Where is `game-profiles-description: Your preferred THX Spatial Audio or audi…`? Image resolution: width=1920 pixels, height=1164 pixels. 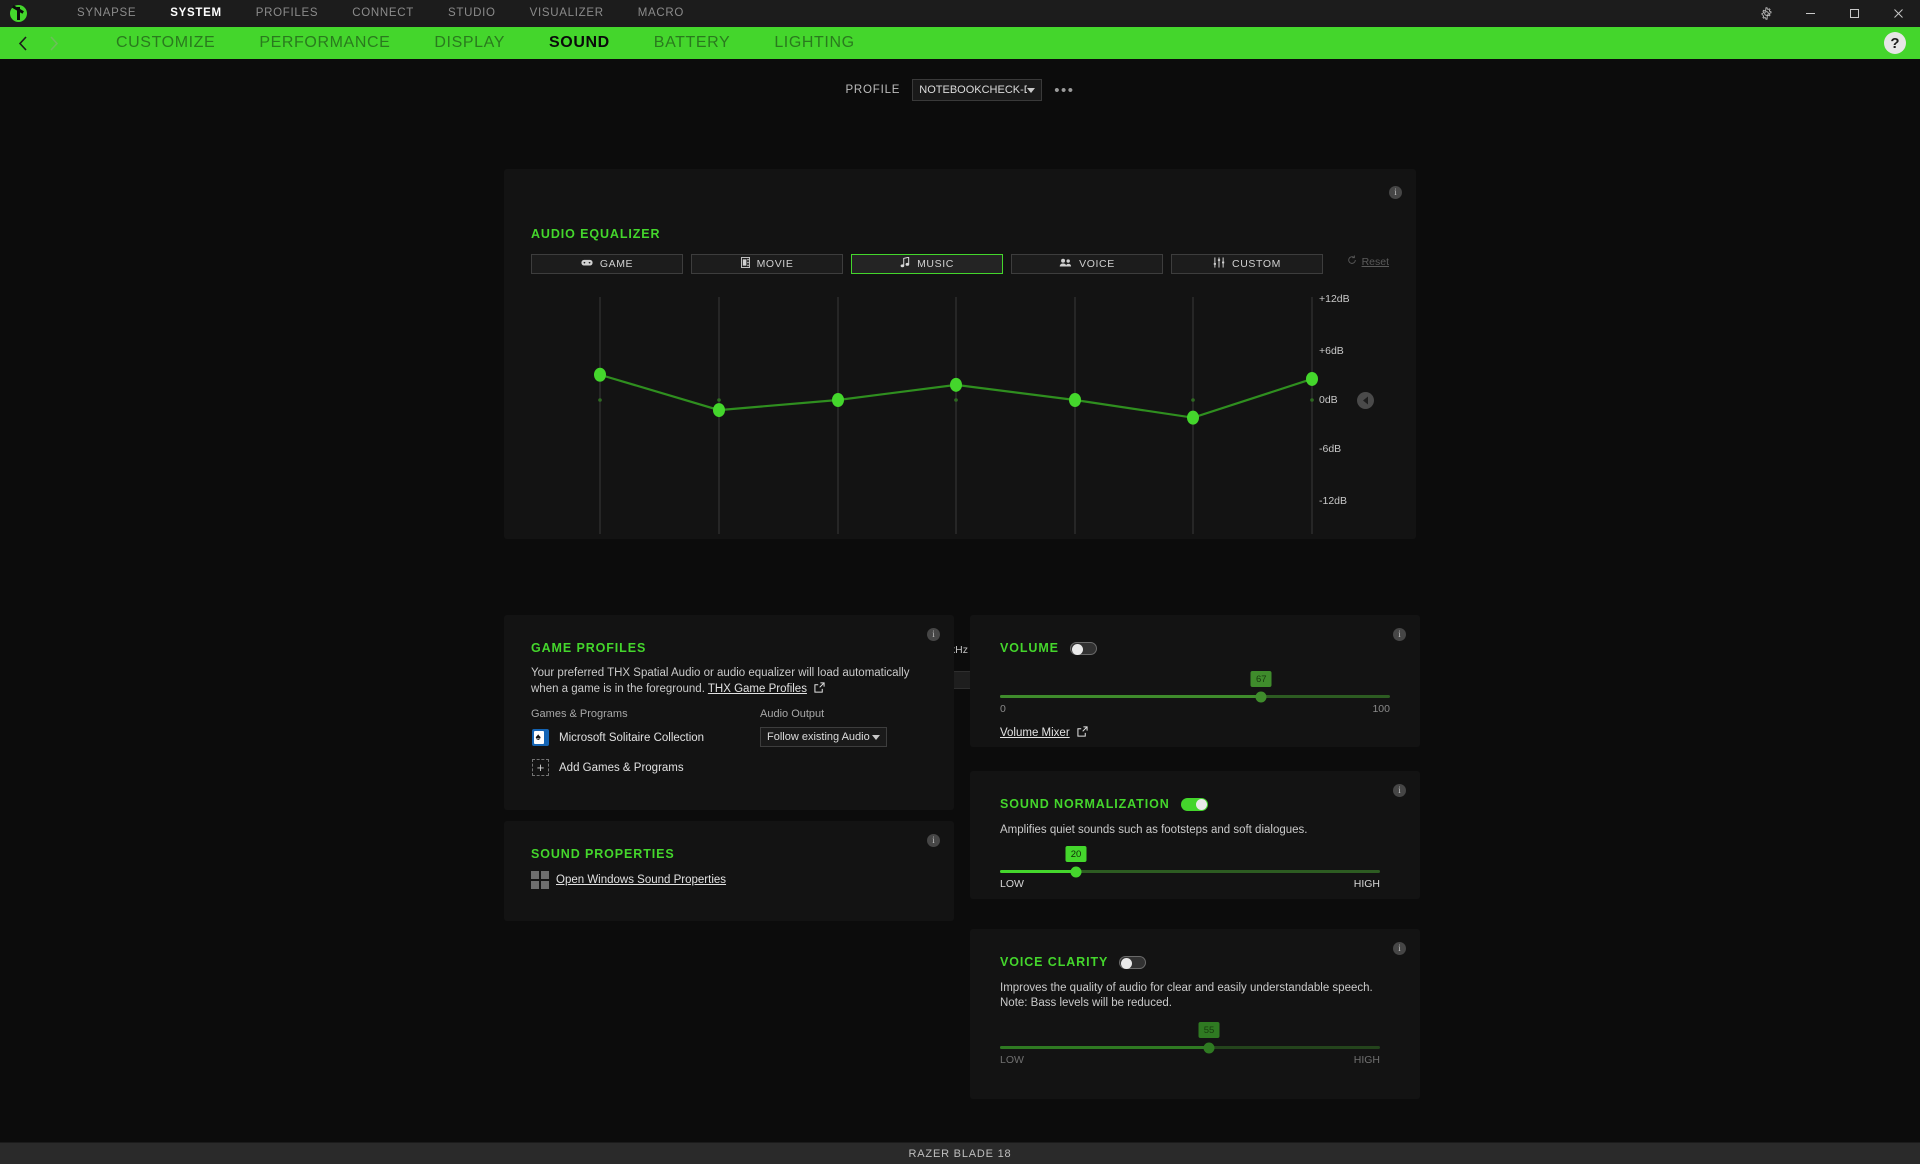 game-profiles-description: Your preferred THX Spatial Audio or audi… is located at coordinates (729, 681).